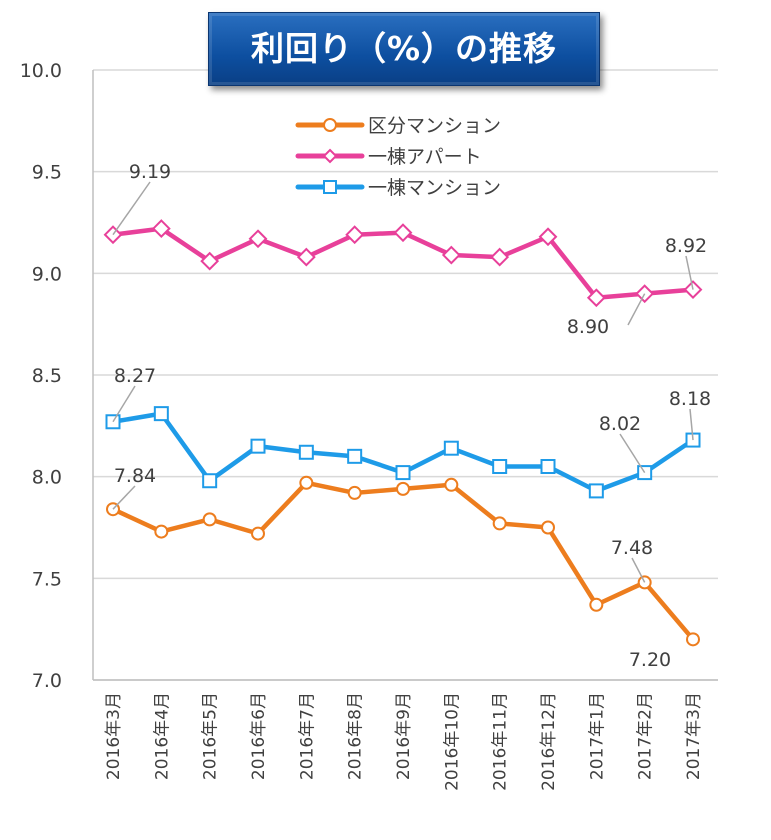 The image size is (771, 840). What do you see at coordinates (549, 741) in the screenshot?
I see `x-tick-label: 2016年12月` at bounding box center [549, 741].